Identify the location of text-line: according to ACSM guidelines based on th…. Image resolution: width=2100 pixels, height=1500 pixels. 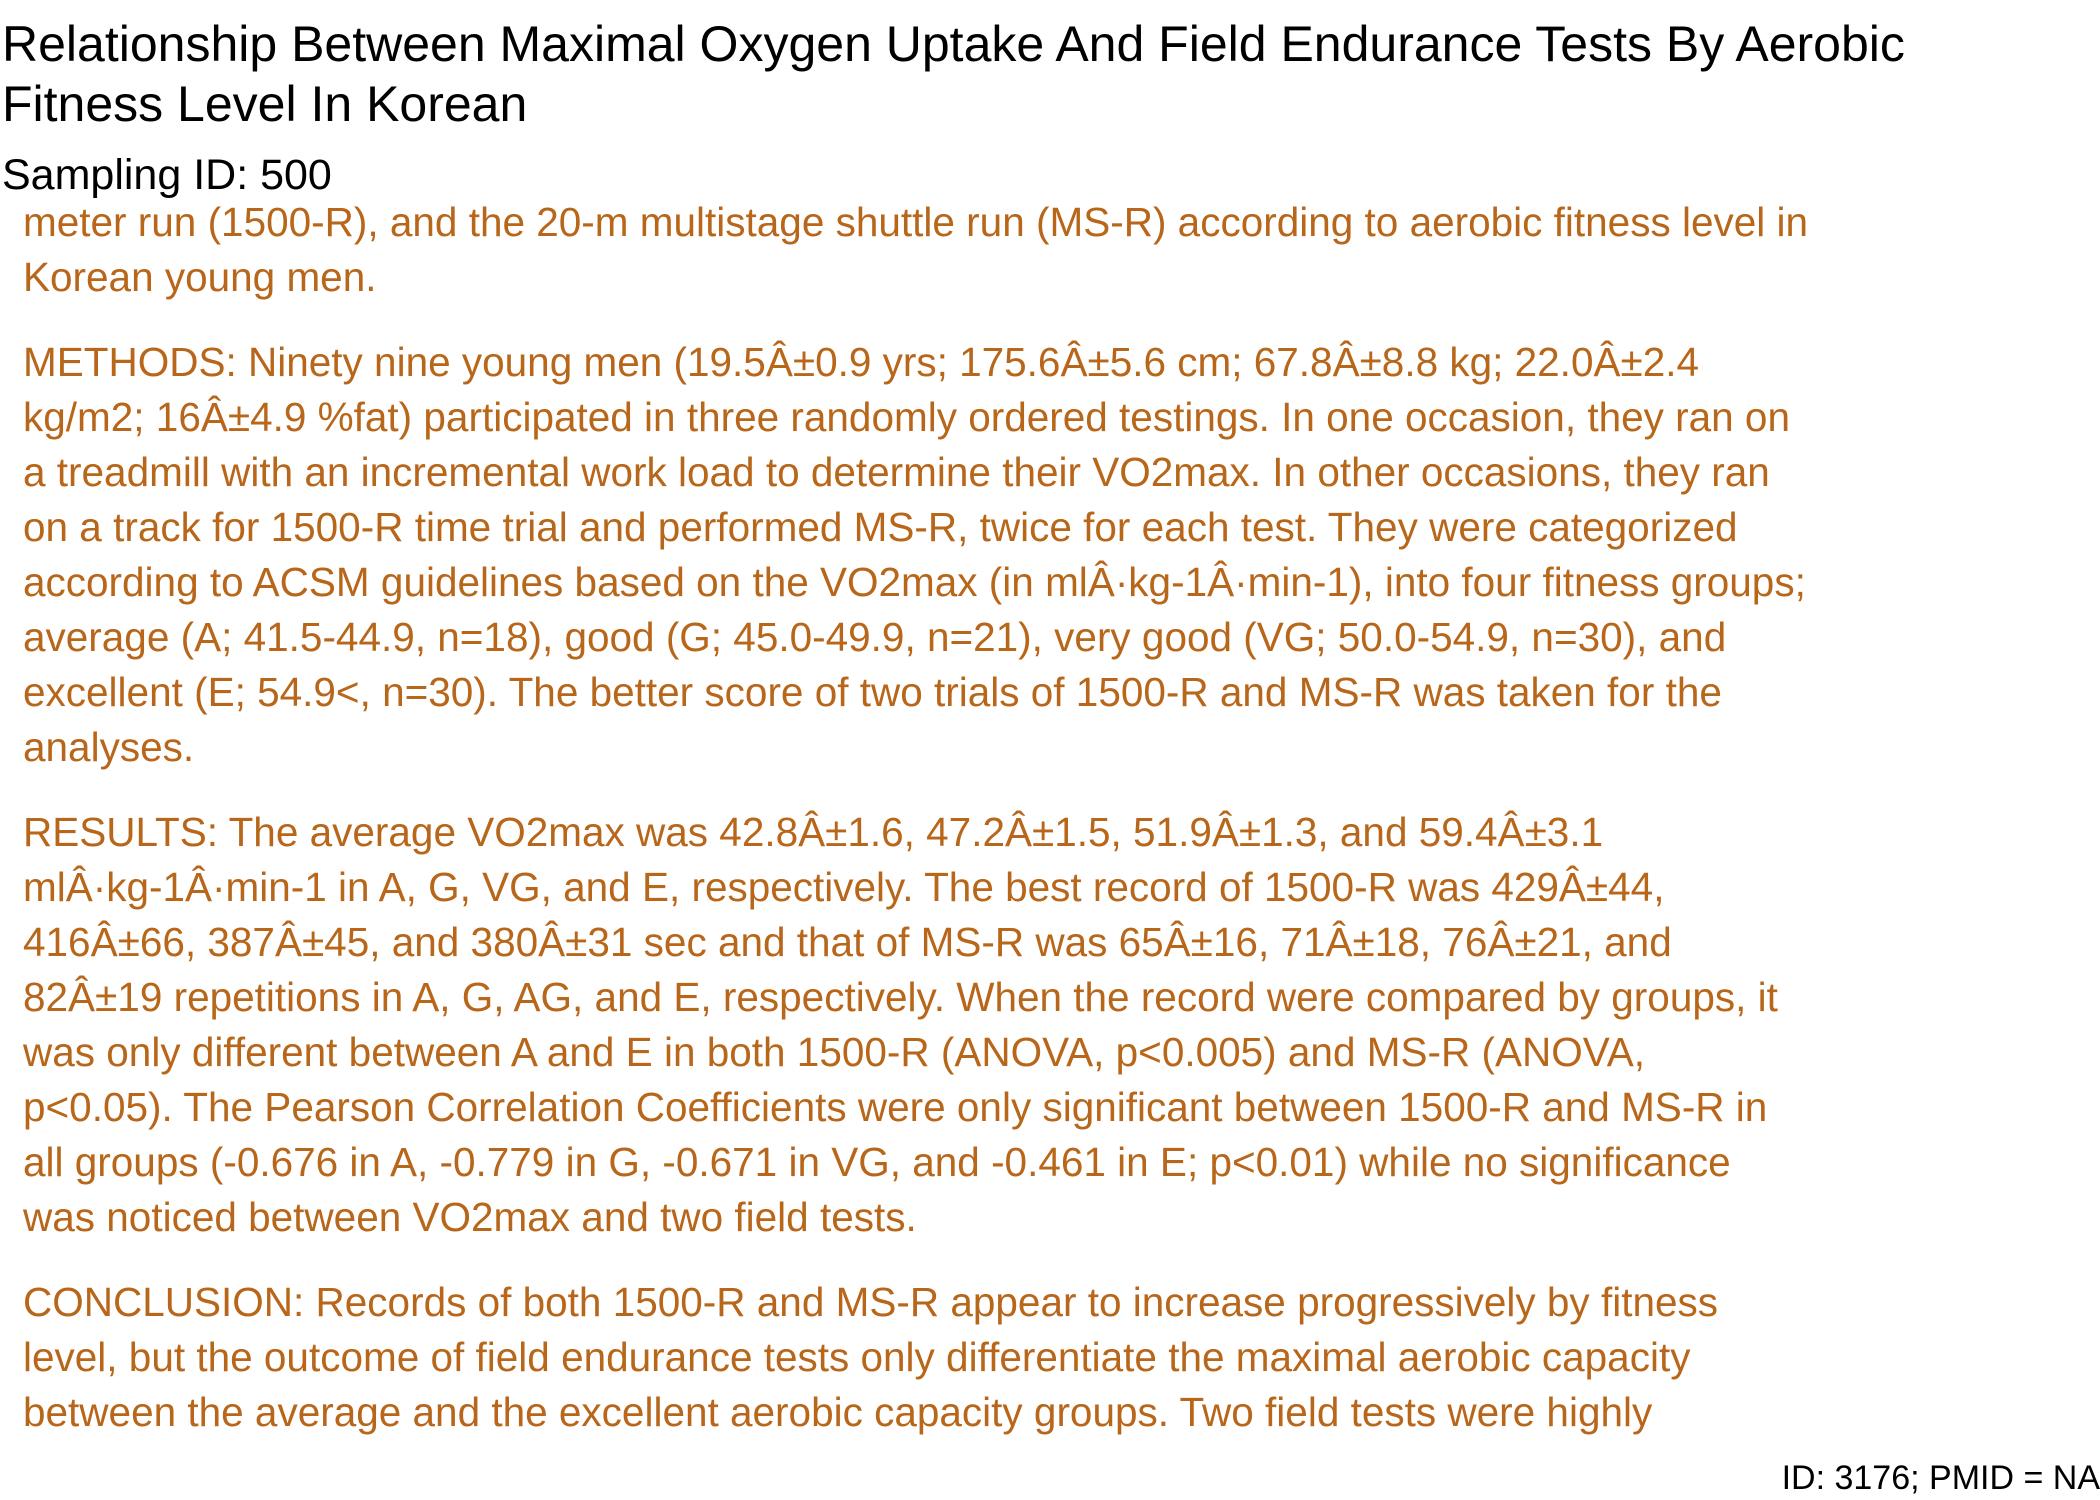
(914, 582).